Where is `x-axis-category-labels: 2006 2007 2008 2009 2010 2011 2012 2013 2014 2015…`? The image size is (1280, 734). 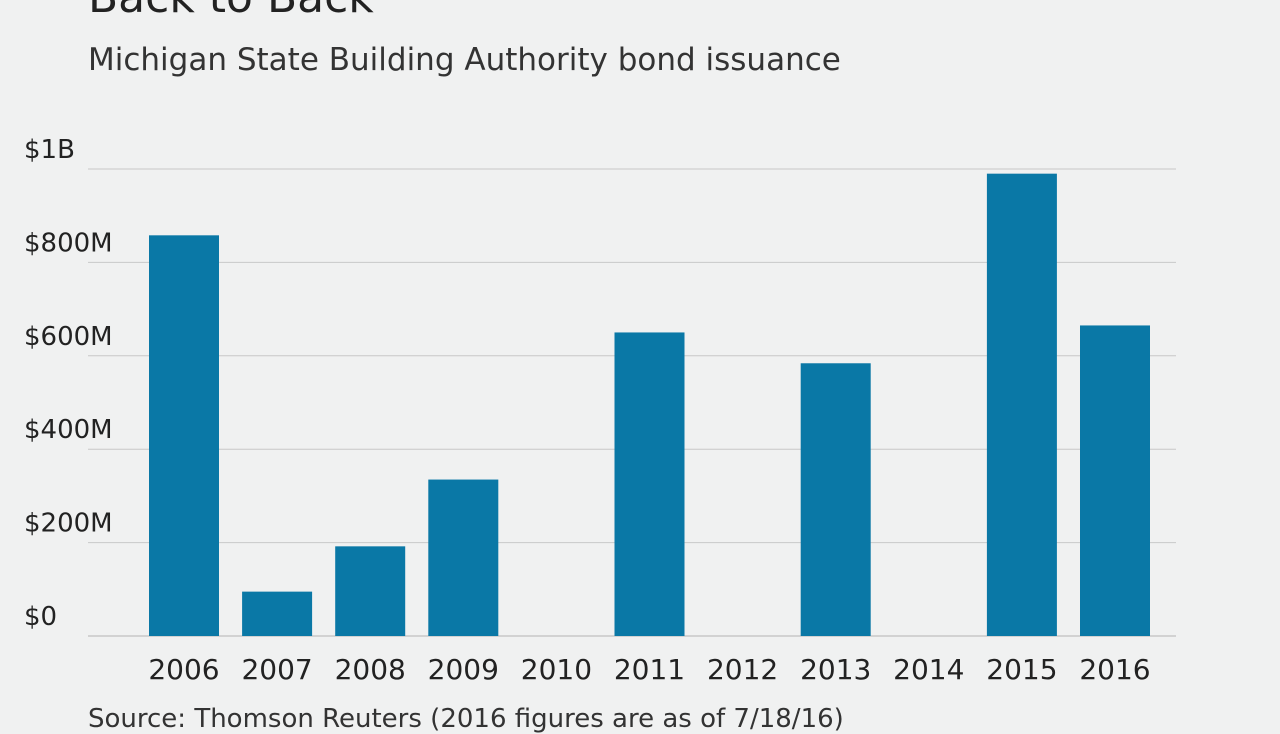
x-axis-category-labels: 2006 2007 2008 2009 2010 2011 2012 2013 2014 2015… is located at coordinates (649, 669).